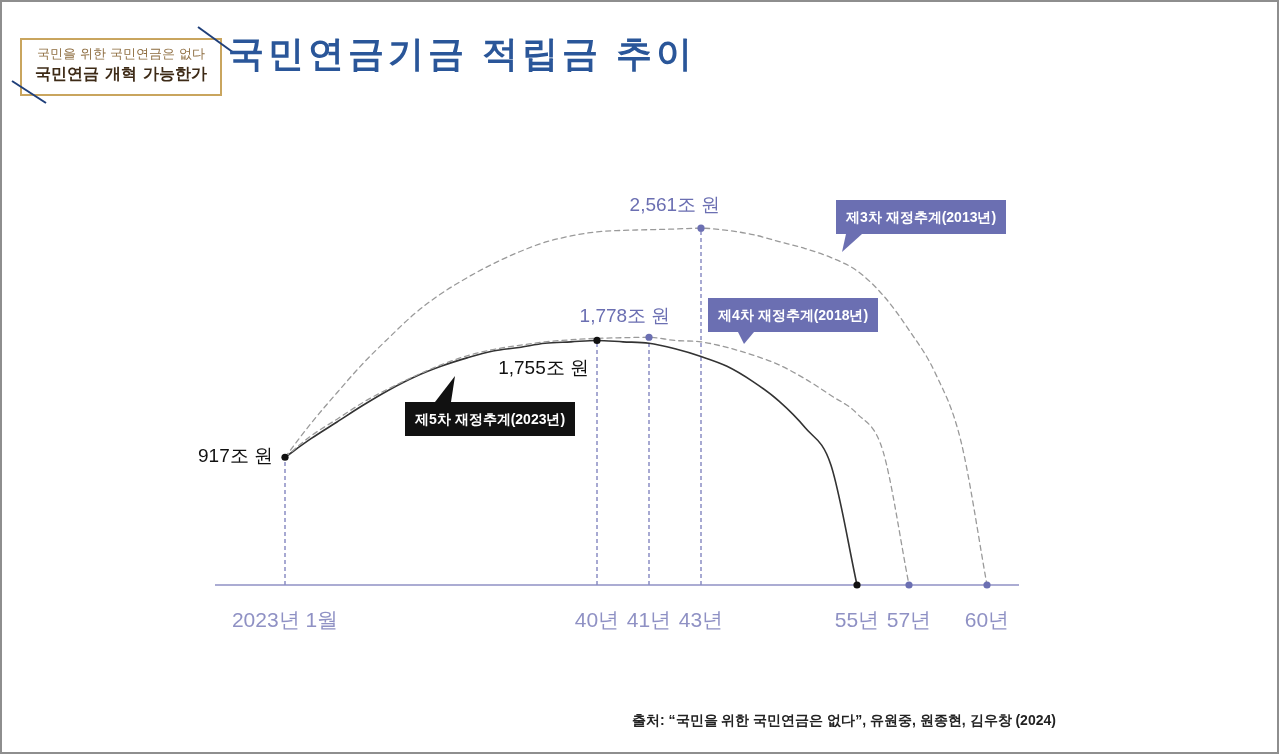  What do you see at coordinates (675, 205) in the screenshot?
I see `data-label: 2,561조 원` at bounding box center [675, 205].